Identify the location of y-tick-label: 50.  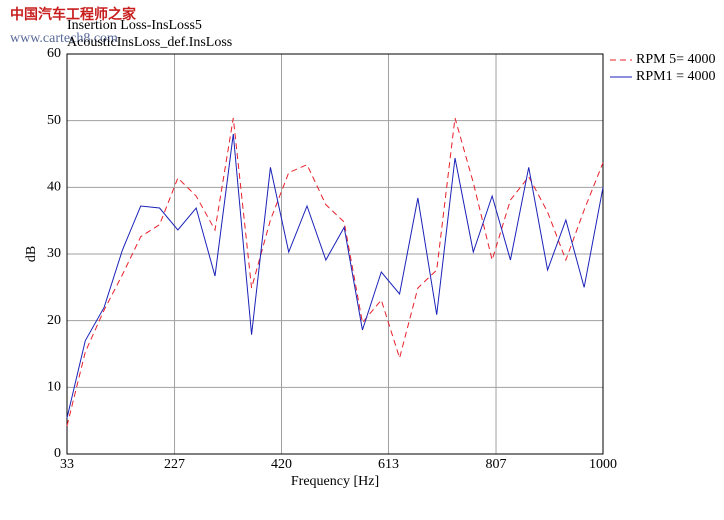
(54, 120).